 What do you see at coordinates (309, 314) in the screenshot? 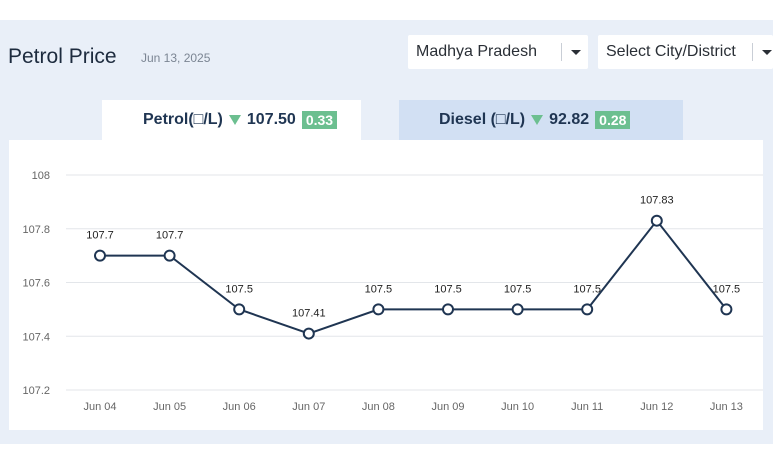
I see `data-label: 107.41` at bounding box center [309, 314].